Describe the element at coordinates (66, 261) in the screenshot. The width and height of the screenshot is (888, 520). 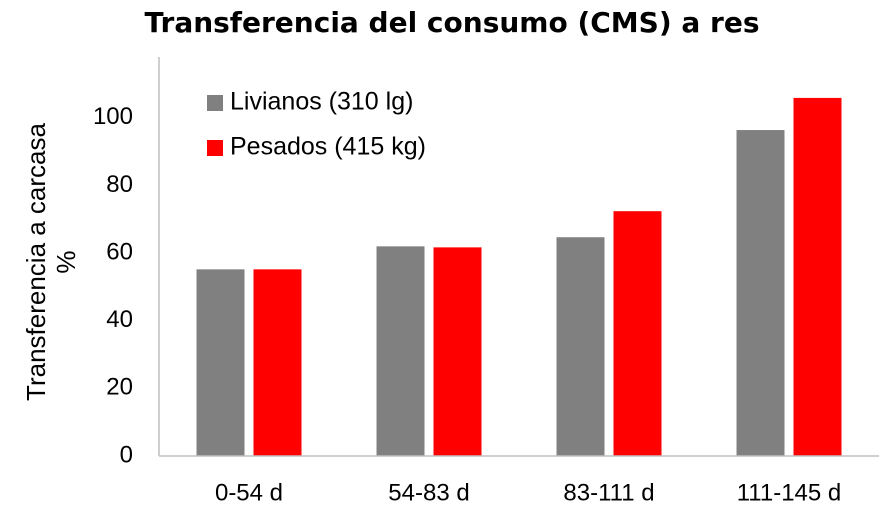
I see `y-label-line: %` at that location.